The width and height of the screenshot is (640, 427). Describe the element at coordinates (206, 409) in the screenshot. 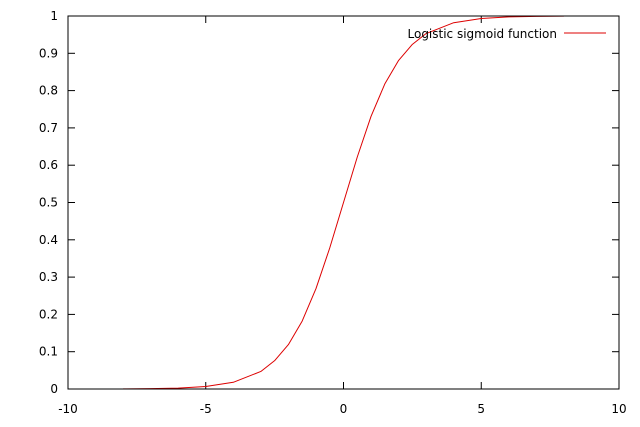

I see `x-tick-label: -5` at that location.